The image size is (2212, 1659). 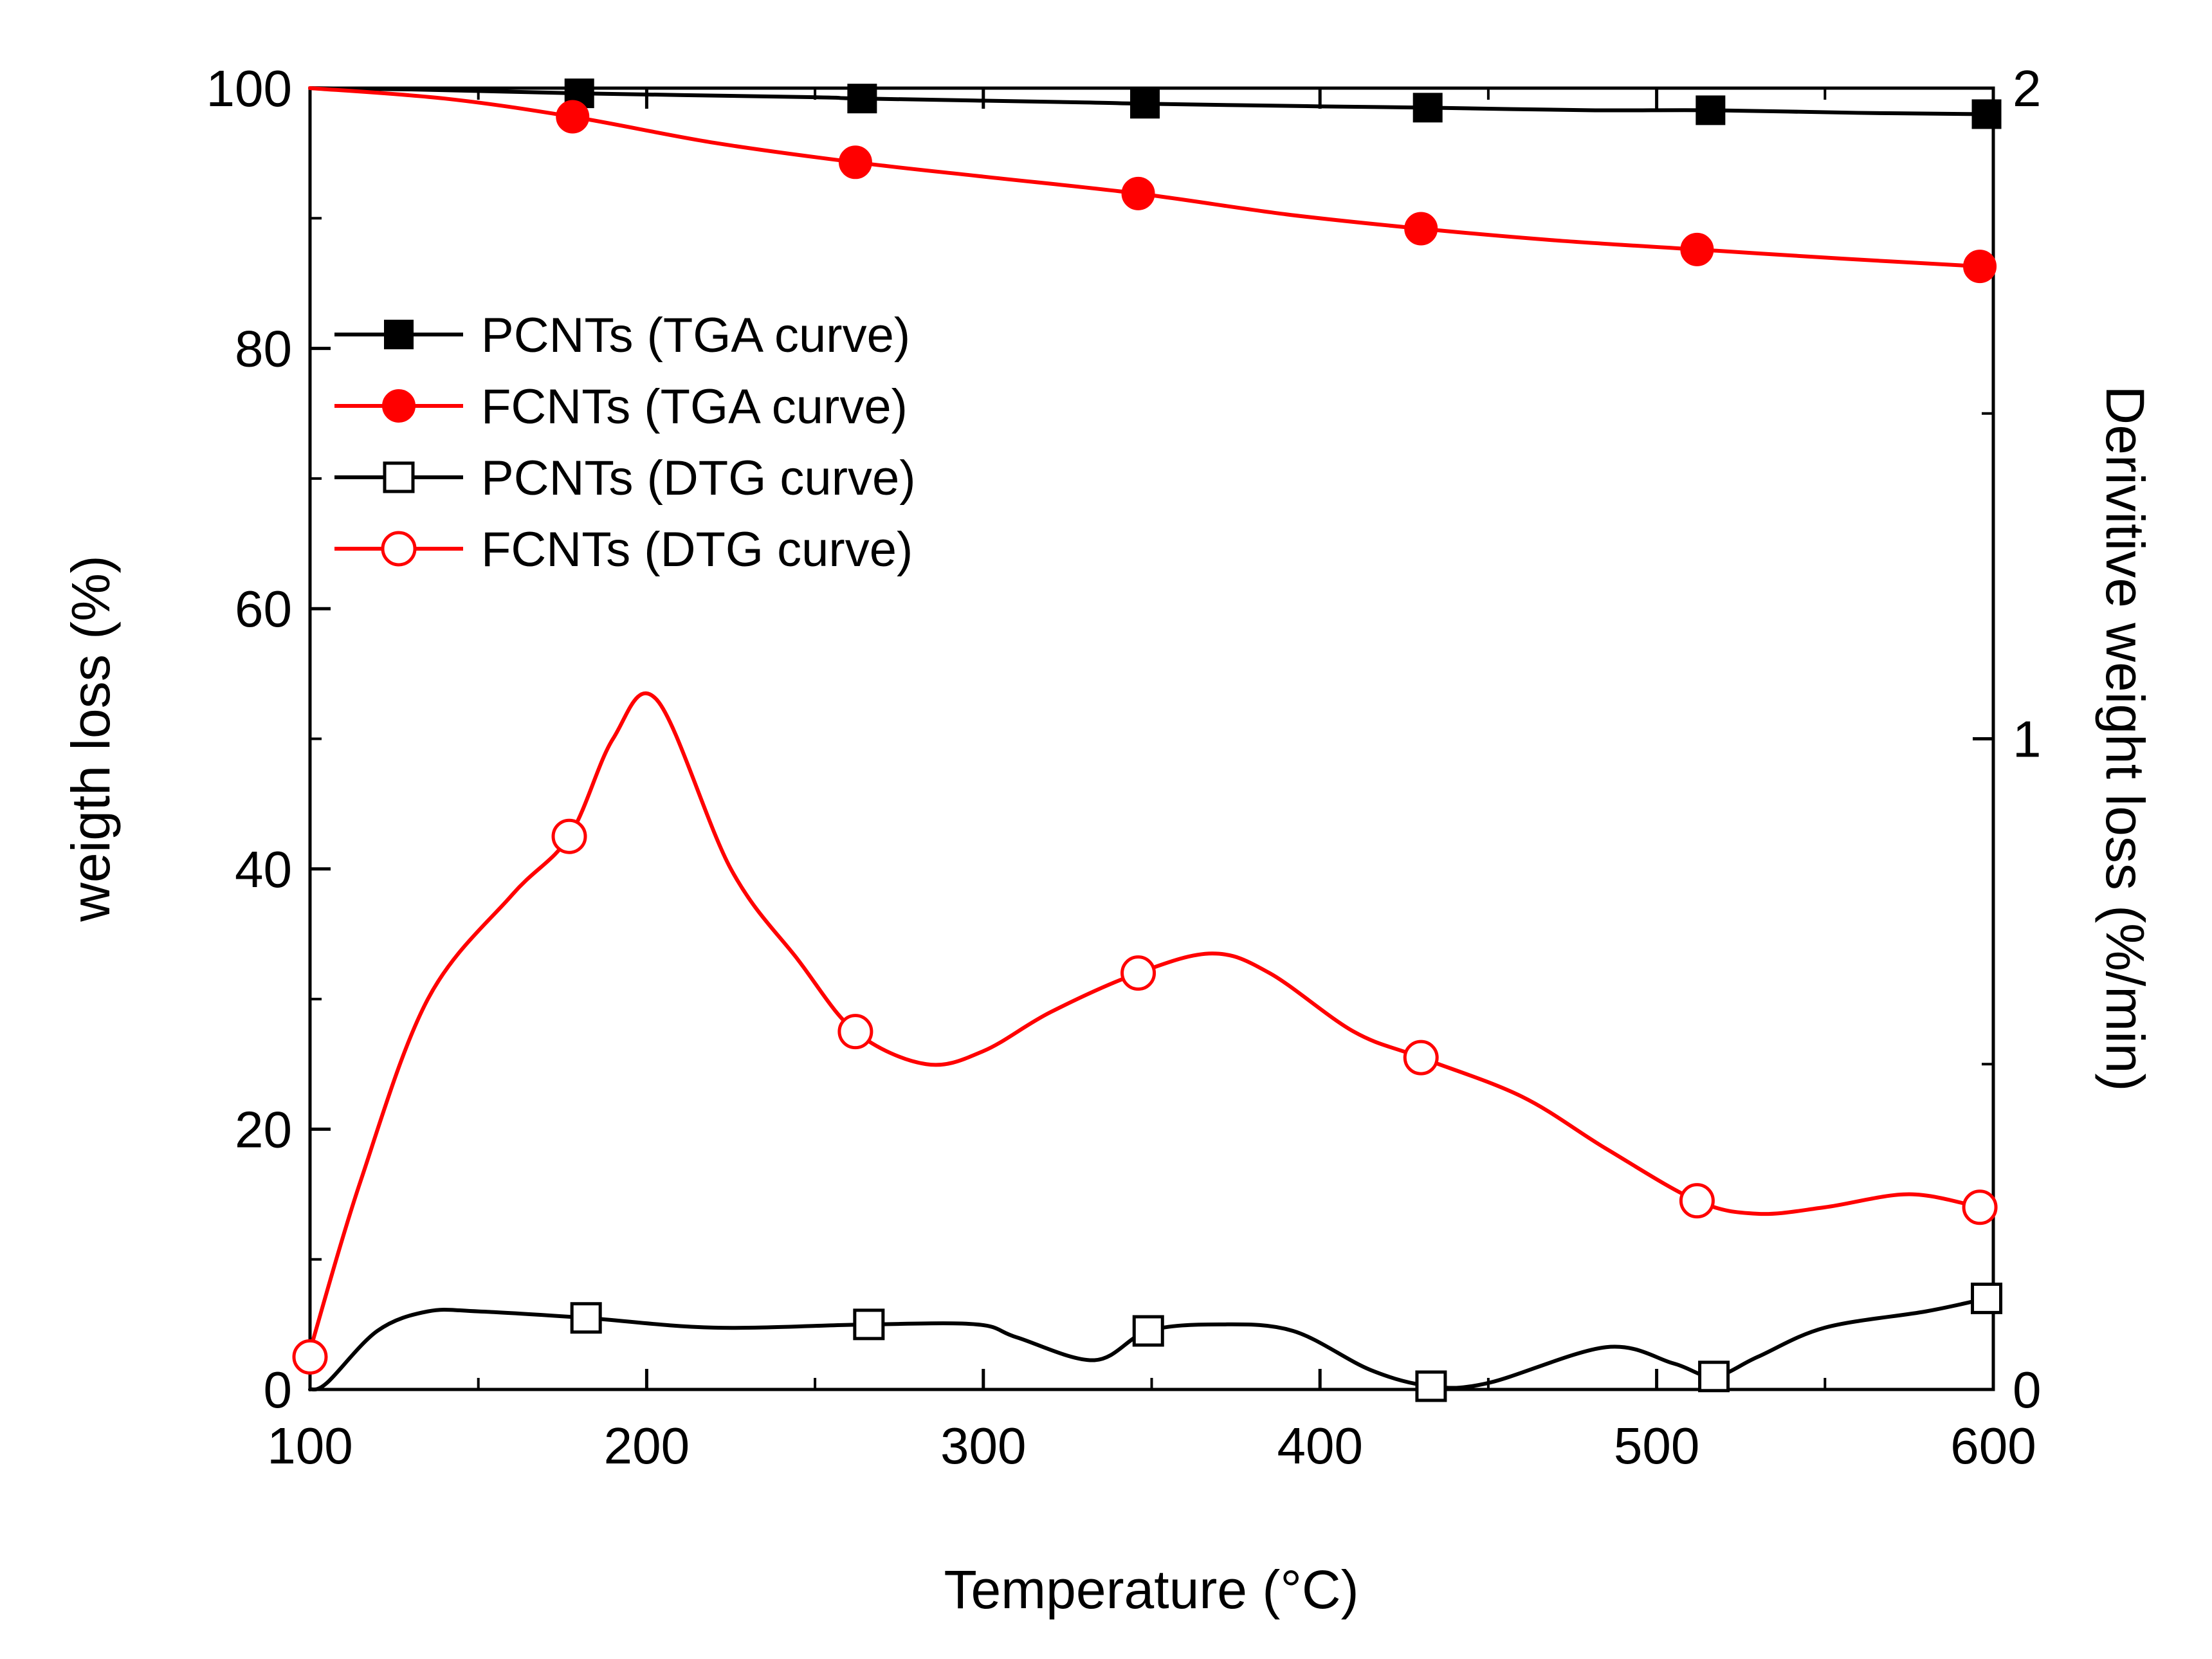 I want to click on x-tick-label: 200, so click(x=647, y=1445).